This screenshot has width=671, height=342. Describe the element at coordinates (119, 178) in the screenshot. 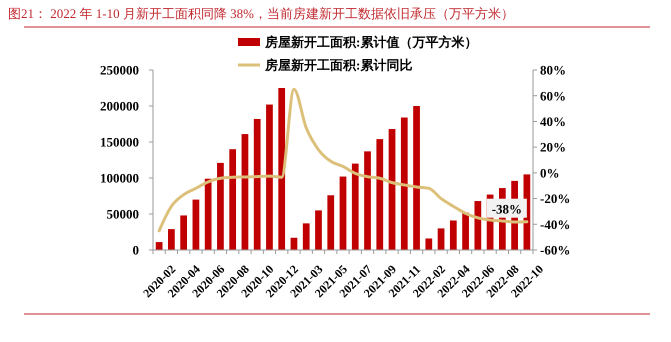

I see `y-tick-label: 100000` at that location.